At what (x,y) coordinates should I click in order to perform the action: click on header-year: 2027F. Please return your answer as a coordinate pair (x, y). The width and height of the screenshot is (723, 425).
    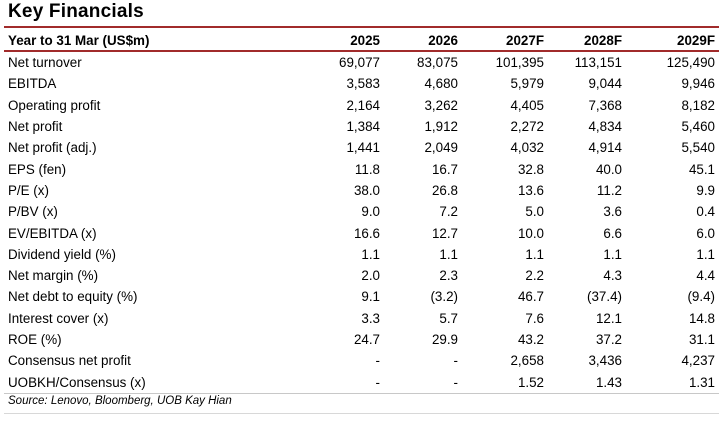
    Looking at the image, I should click on (505, 41).